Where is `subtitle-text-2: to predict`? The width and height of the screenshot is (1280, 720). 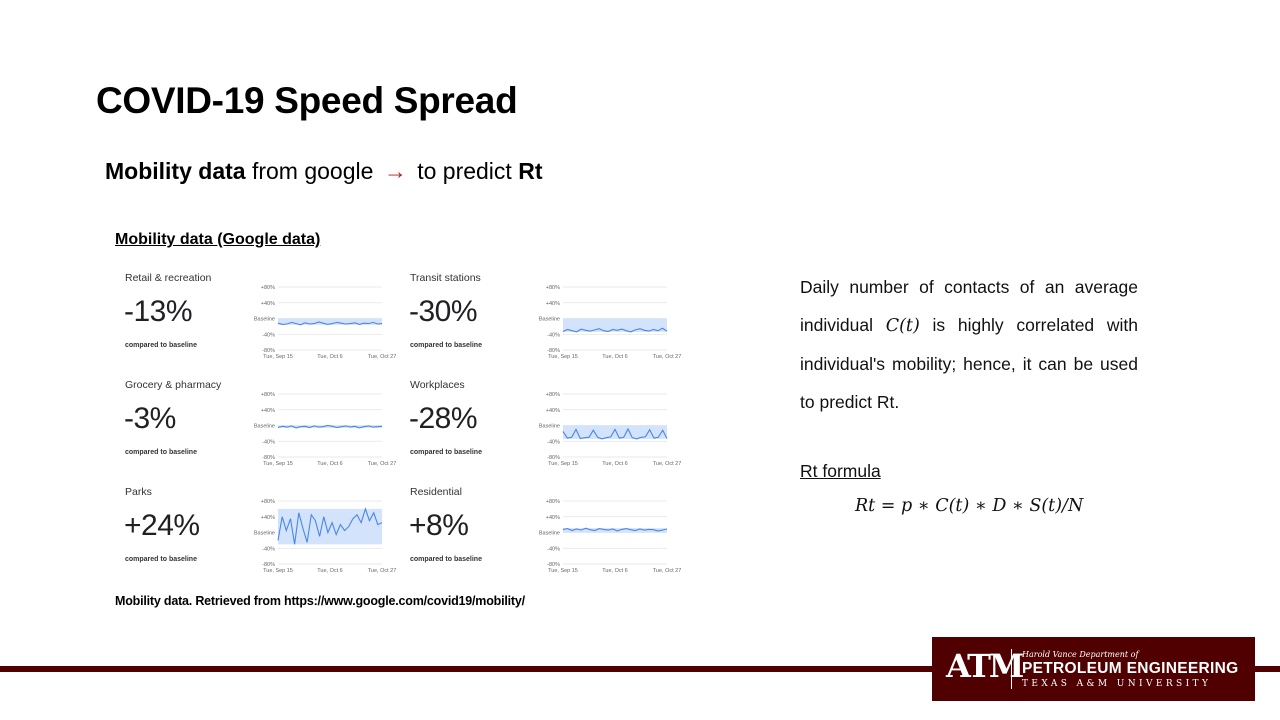 subtitle-text-2: to predict is located at coordinates (464, 171).